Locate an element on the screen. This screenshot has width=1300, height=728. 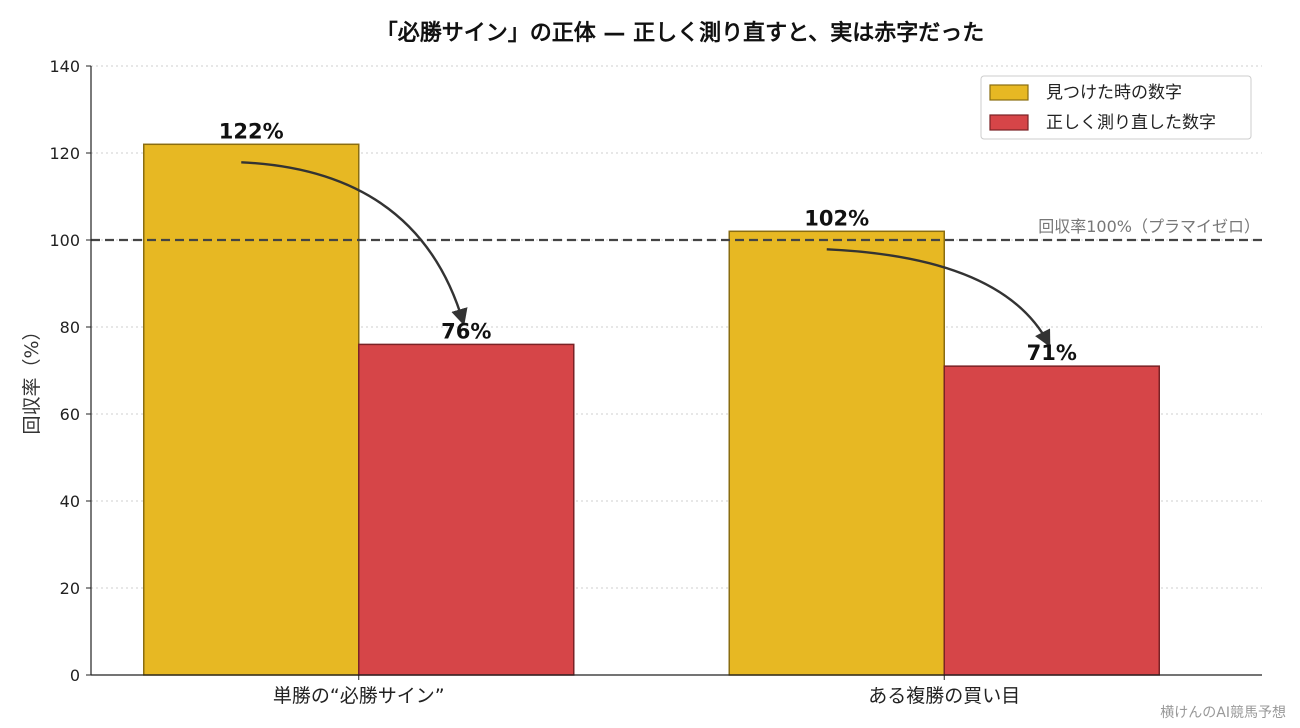
x-category-label: ある複勝の買い目 is located at coordinates (944, 696).